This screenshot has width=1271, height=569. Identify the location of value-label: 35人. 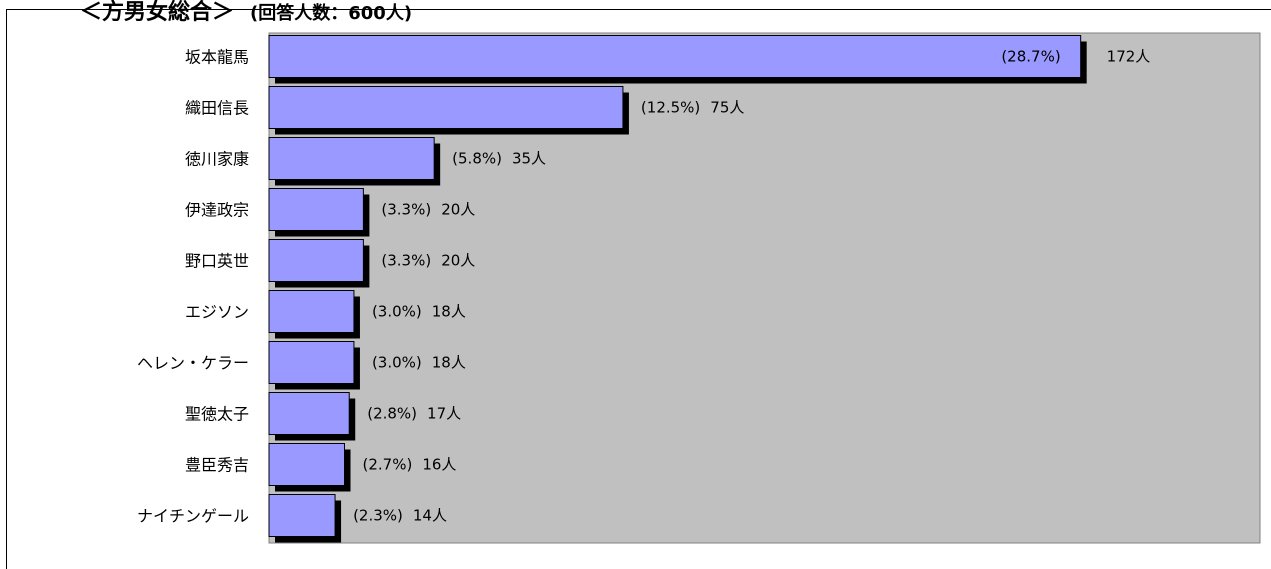
(529, 159).